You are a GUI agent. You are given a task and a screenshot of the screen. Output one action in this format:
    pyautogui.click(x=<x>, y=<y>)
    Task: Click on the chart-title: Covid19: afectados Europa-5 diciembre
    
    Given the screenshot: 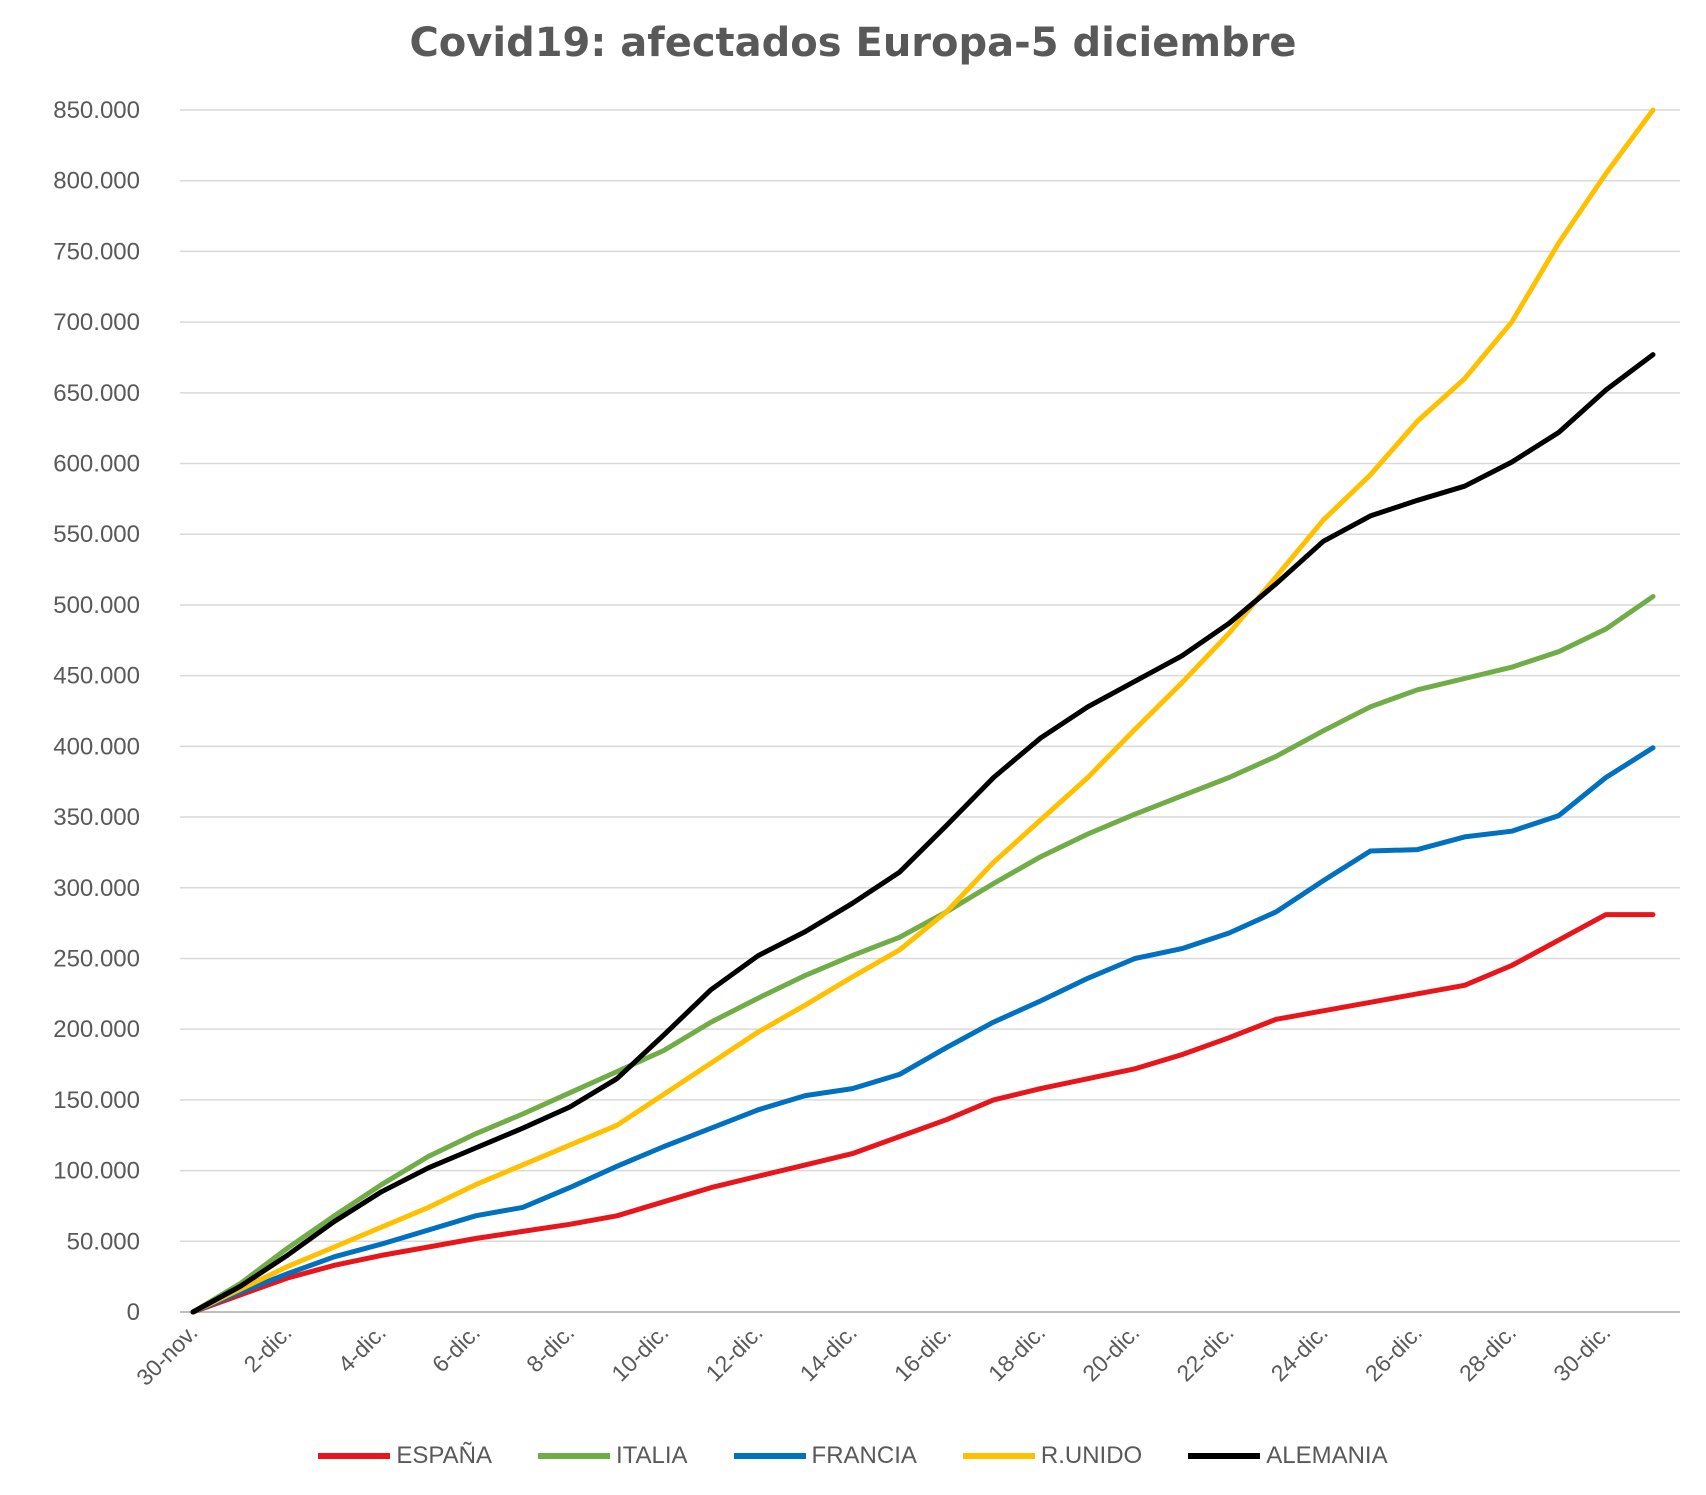 What is the action you would take?
    pyautogui.click(x=853, y=43)
    